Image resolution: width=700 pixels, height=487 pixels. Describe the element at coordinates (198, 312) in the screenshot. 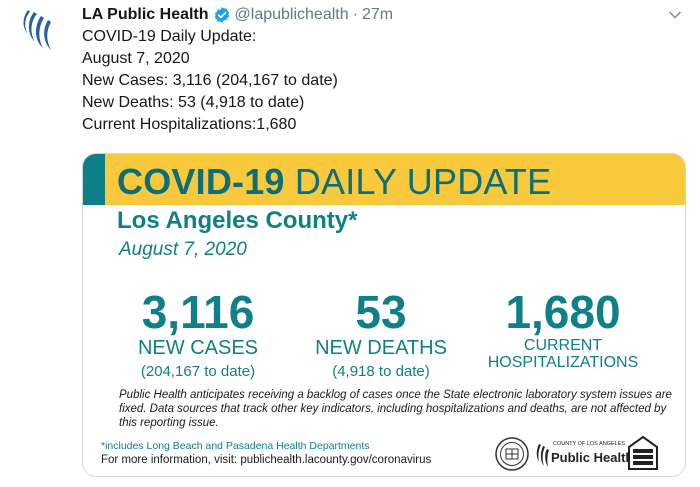

I see `stat-value: 3,116` at that location.